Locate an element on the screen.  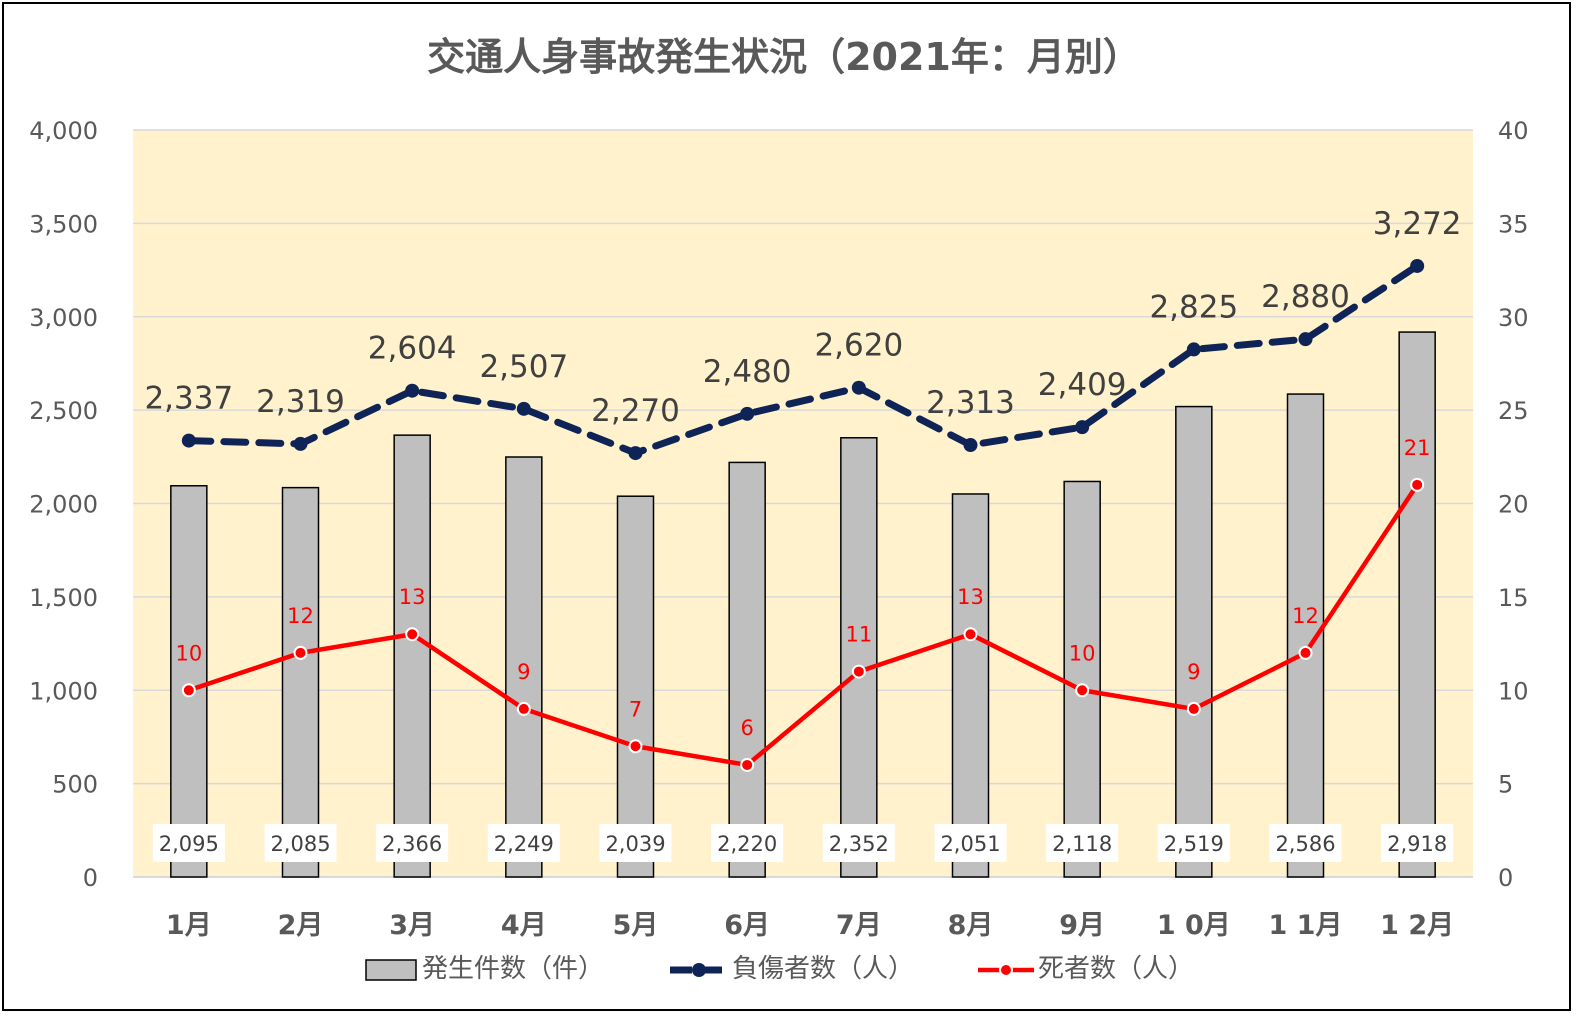
injury-data-label: 2,480 is located at coordinates (747, 372).